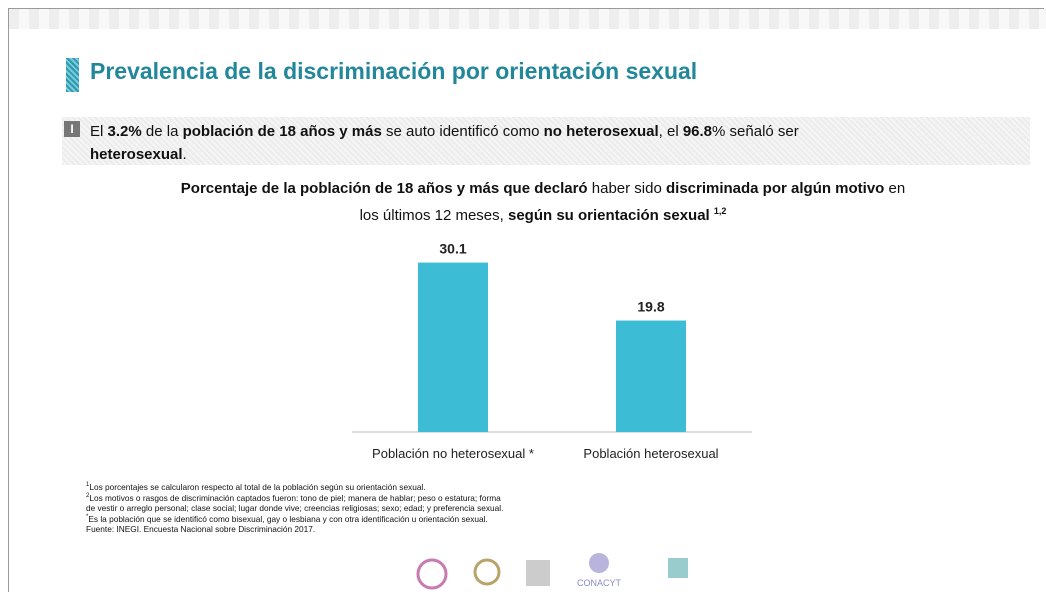 This screenshot has height=594, width=1046. I want to click on title-accent, so click(72, 75).